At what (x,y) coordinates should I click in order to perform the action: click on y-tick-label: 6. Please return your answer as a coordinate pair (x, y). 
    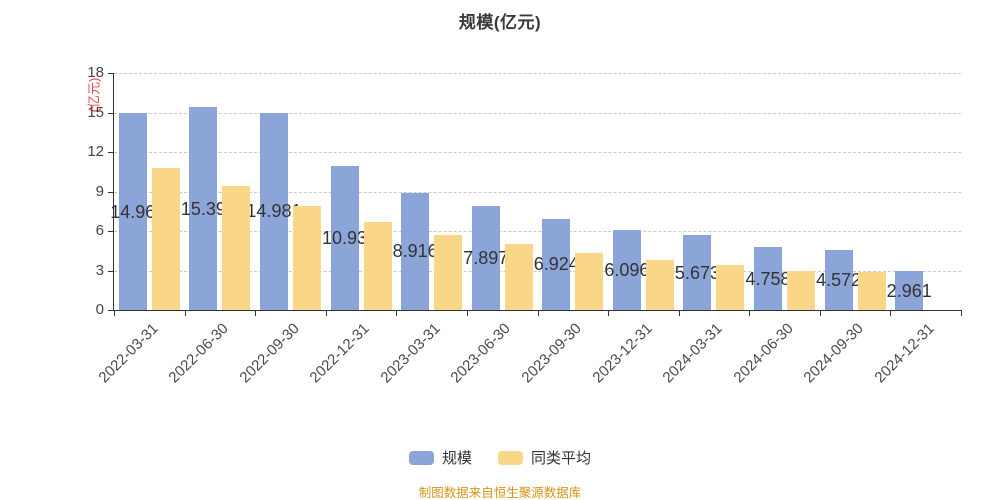
    Looking at the image, I should click on (99, 230).